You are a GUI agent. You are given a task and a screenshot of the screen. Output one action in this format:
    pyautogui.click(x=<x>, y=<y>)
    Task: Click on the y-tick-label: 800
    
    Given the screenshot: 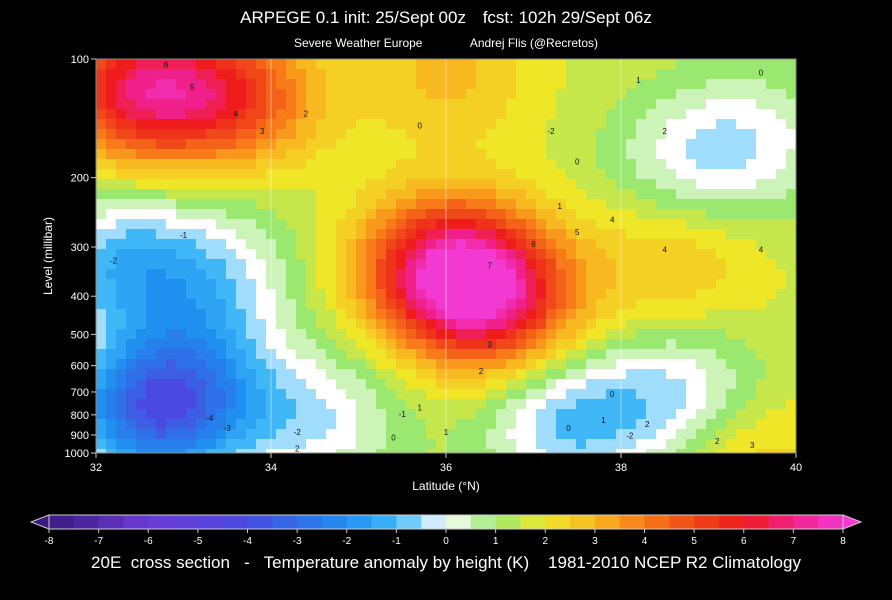 What is the action you would take?
    pyautogui.click(x=80, y=416)
    